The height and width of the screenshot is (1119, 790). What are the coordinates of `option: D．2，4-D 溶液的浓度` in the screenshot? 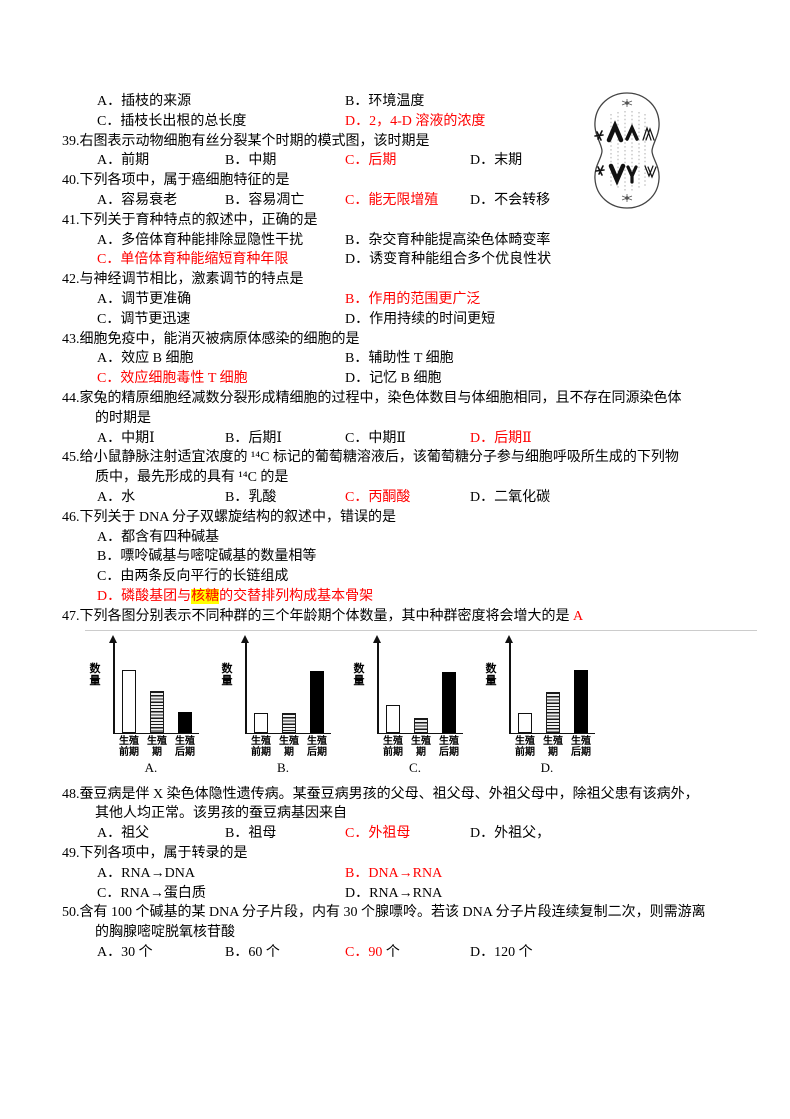 It's located at (415, 122).